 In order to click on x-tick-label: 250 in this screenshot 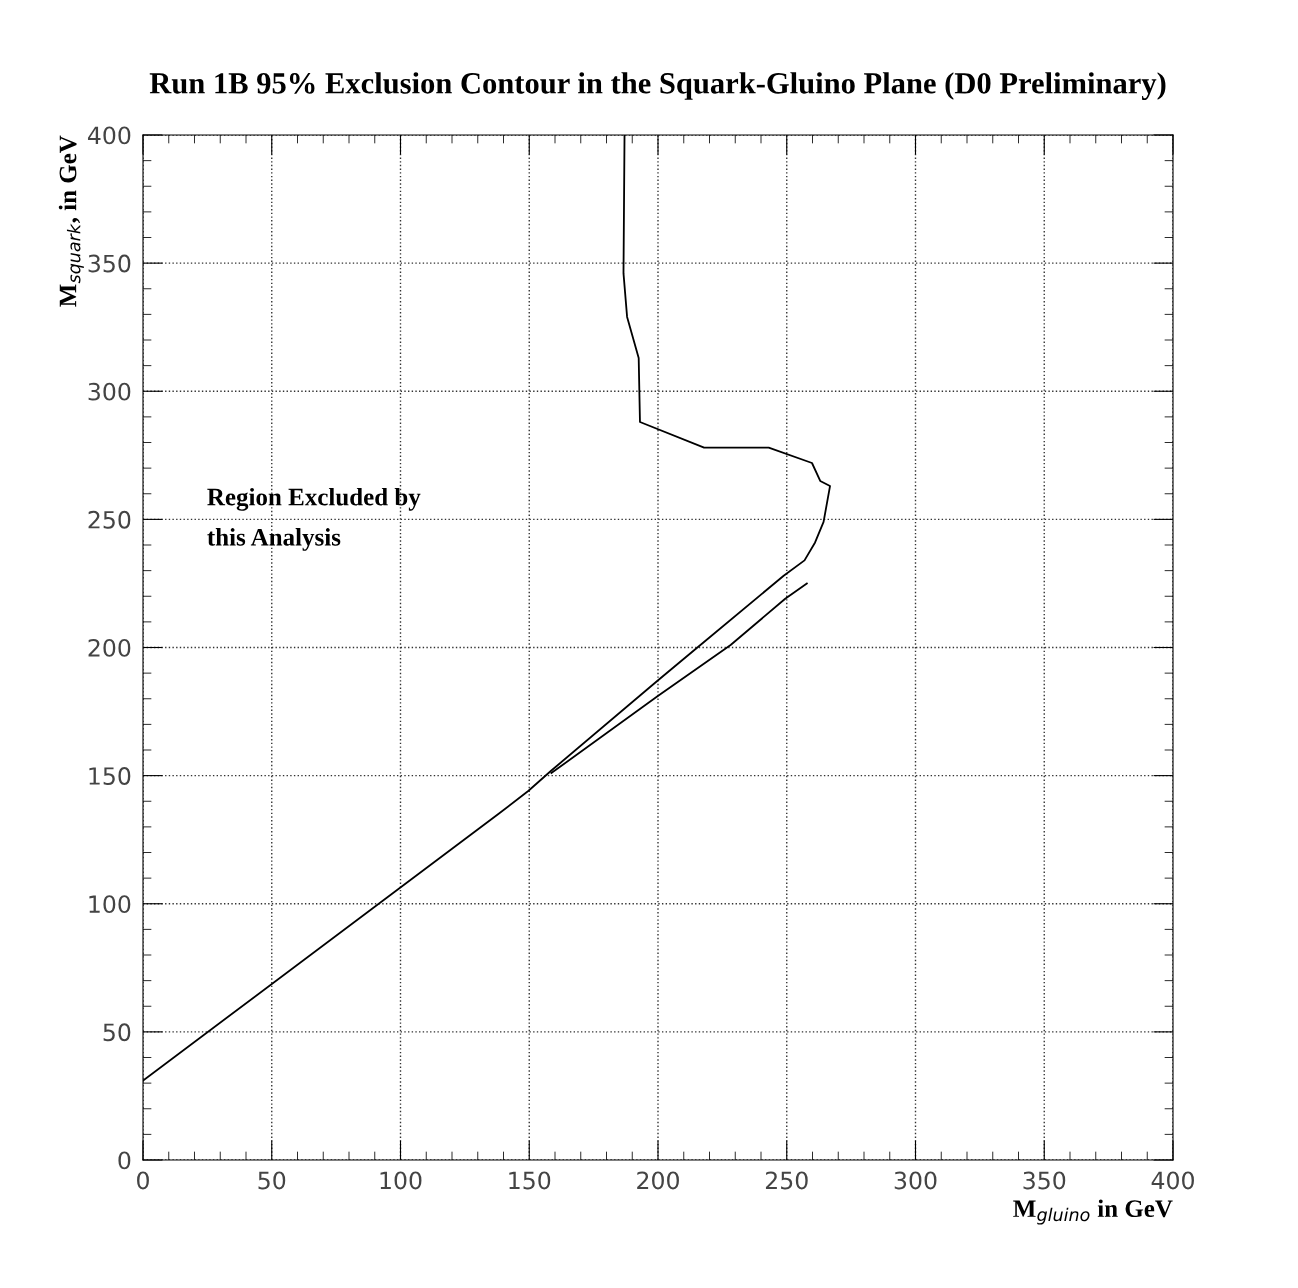, I will do `click(786, 1180)`.